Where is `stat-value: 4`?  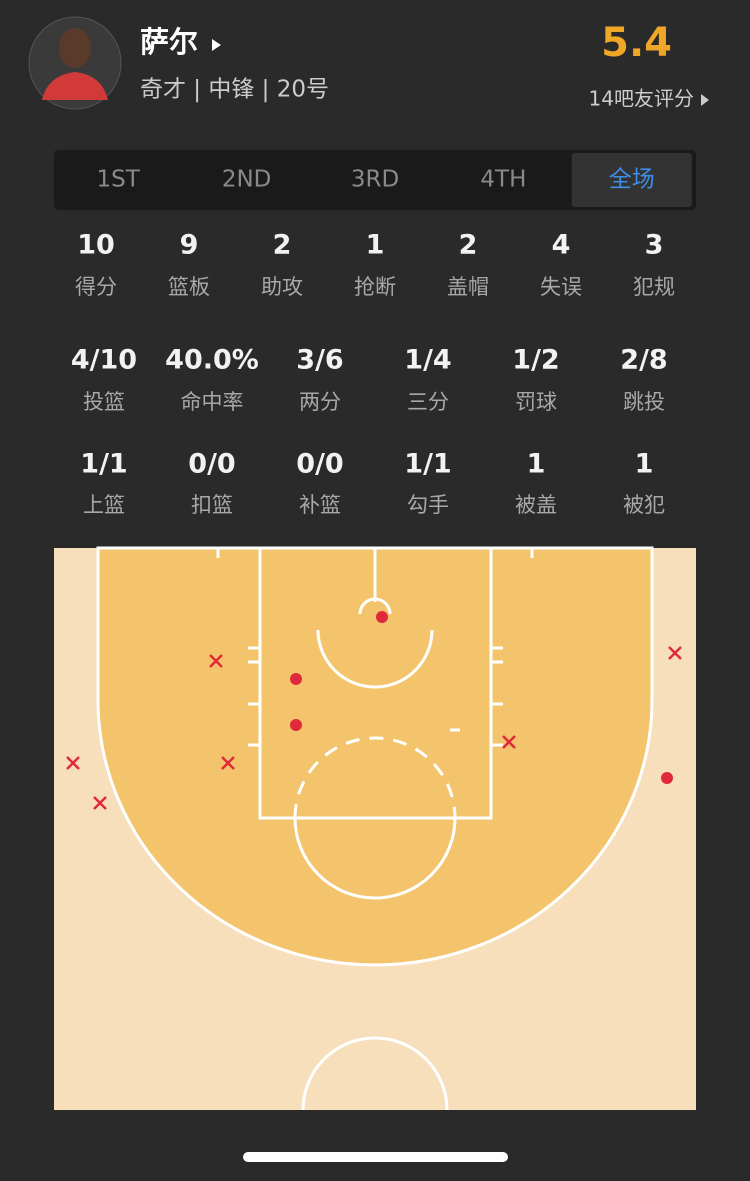 stat-value: 4 is located at coordinates (561, 245).